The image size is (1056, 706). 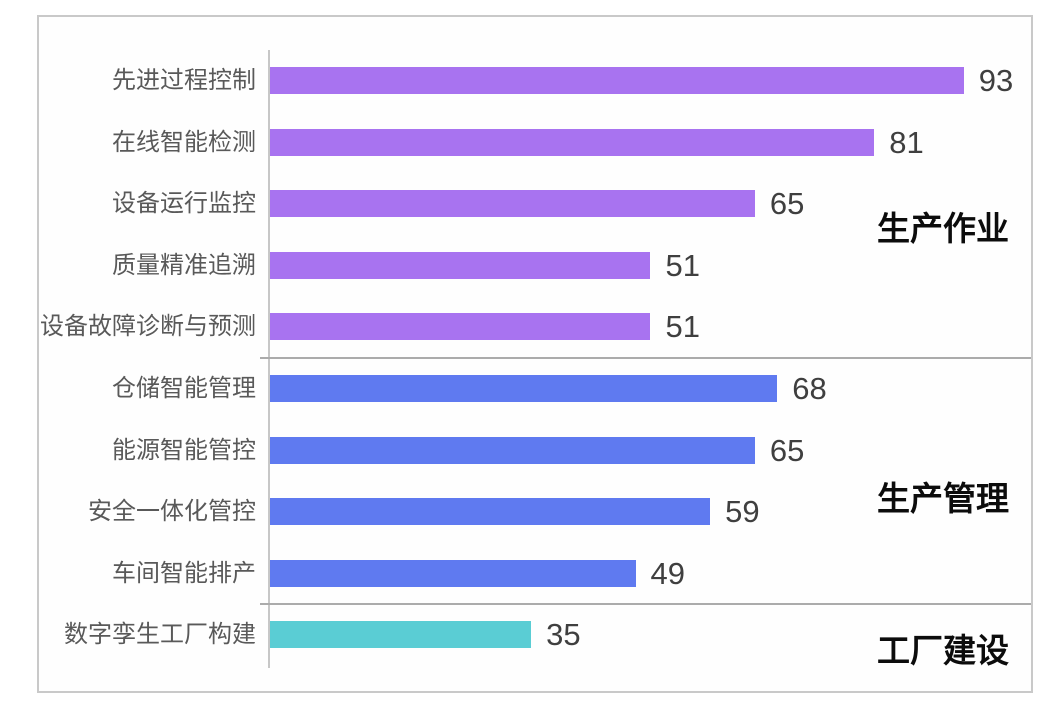 I want to click on bar-row: 在线智能检测 81, so click(x=535, y=142).